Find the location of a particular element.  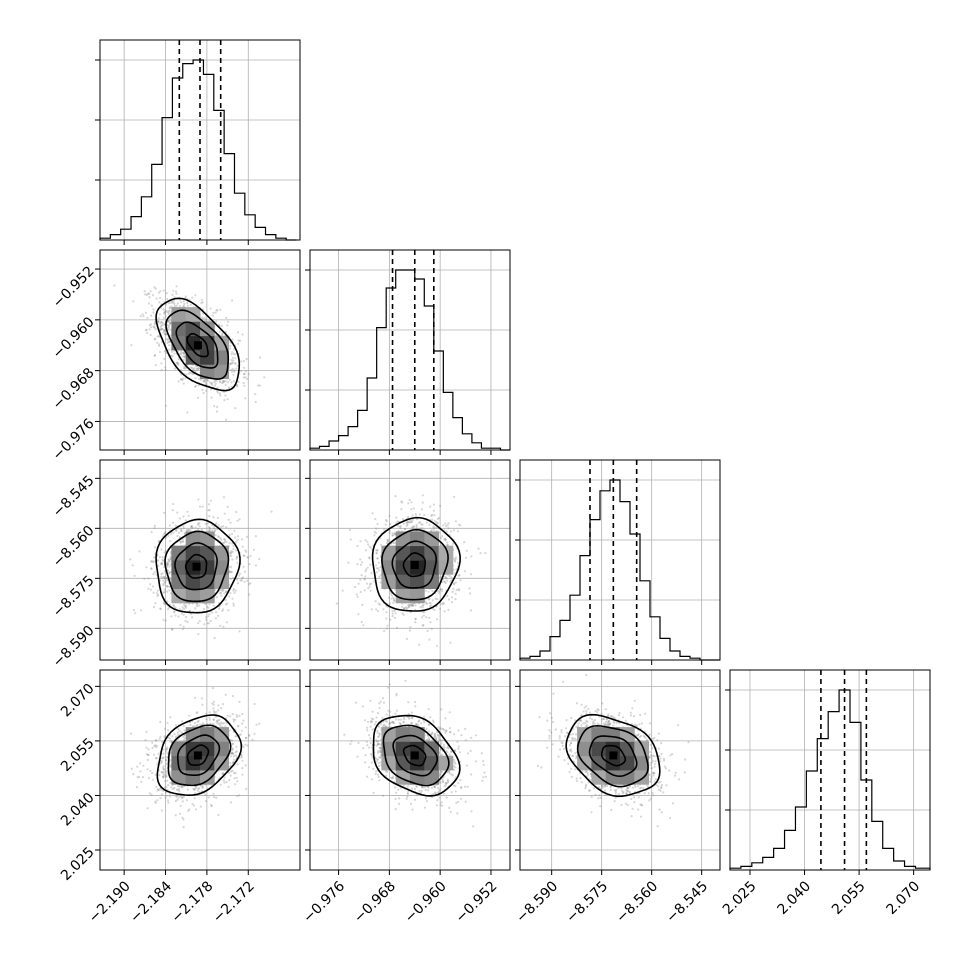

peak-bin is located at coordinates (196, 566).